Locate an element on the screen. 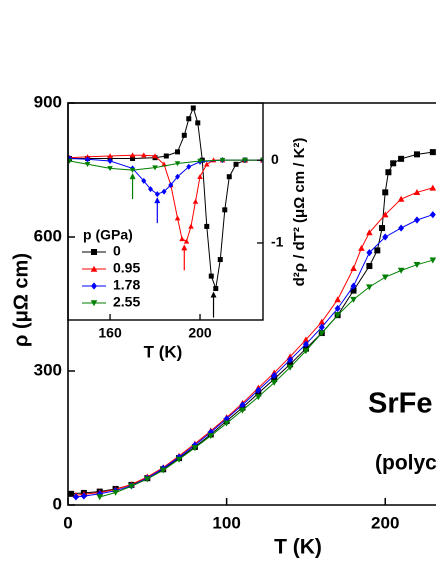 The height and width of the screenshot is (564, 436). x-axis-label: T (K) is located at coordinates (298, 547).